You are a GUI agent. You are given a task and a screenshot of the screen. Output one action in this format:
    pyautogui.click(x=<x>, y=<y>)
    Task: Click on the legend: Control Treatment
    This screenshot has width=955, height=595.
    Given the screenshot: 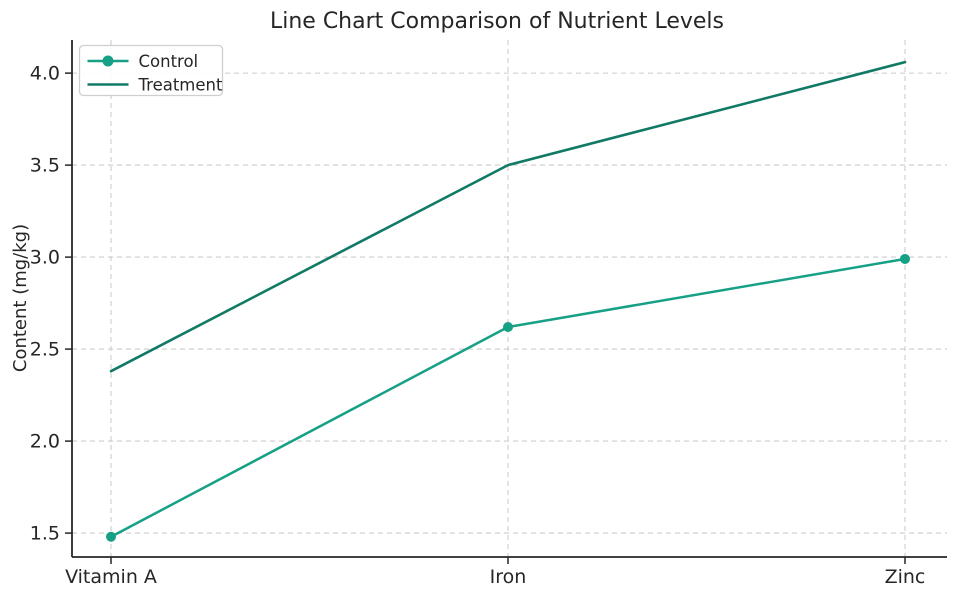 What is the action you would take?
    pyautogui.click(x=151, y=70)
    